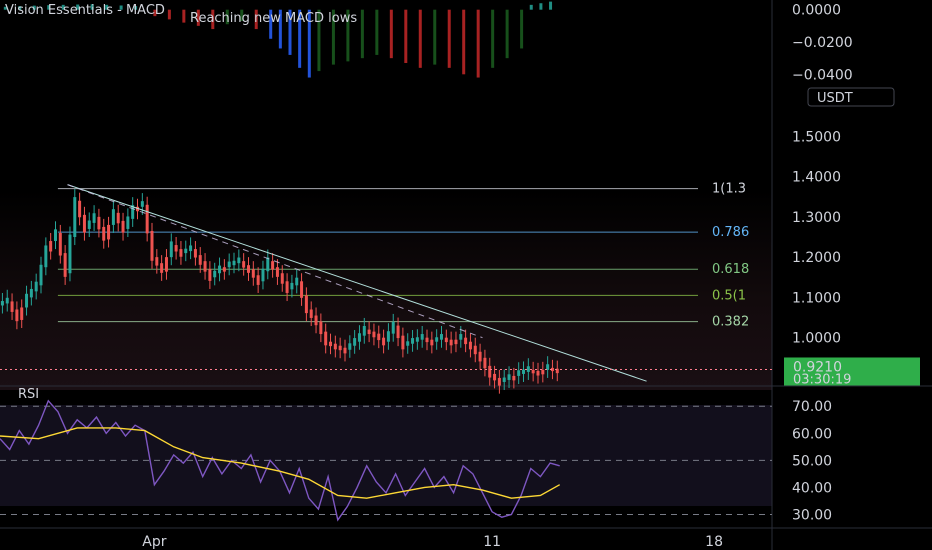 The image size is (932, 550). What do you see at coordinates (492, 542) in the screenshot?
I see `time-tick-label: 11` at bounding box center [492, 542].